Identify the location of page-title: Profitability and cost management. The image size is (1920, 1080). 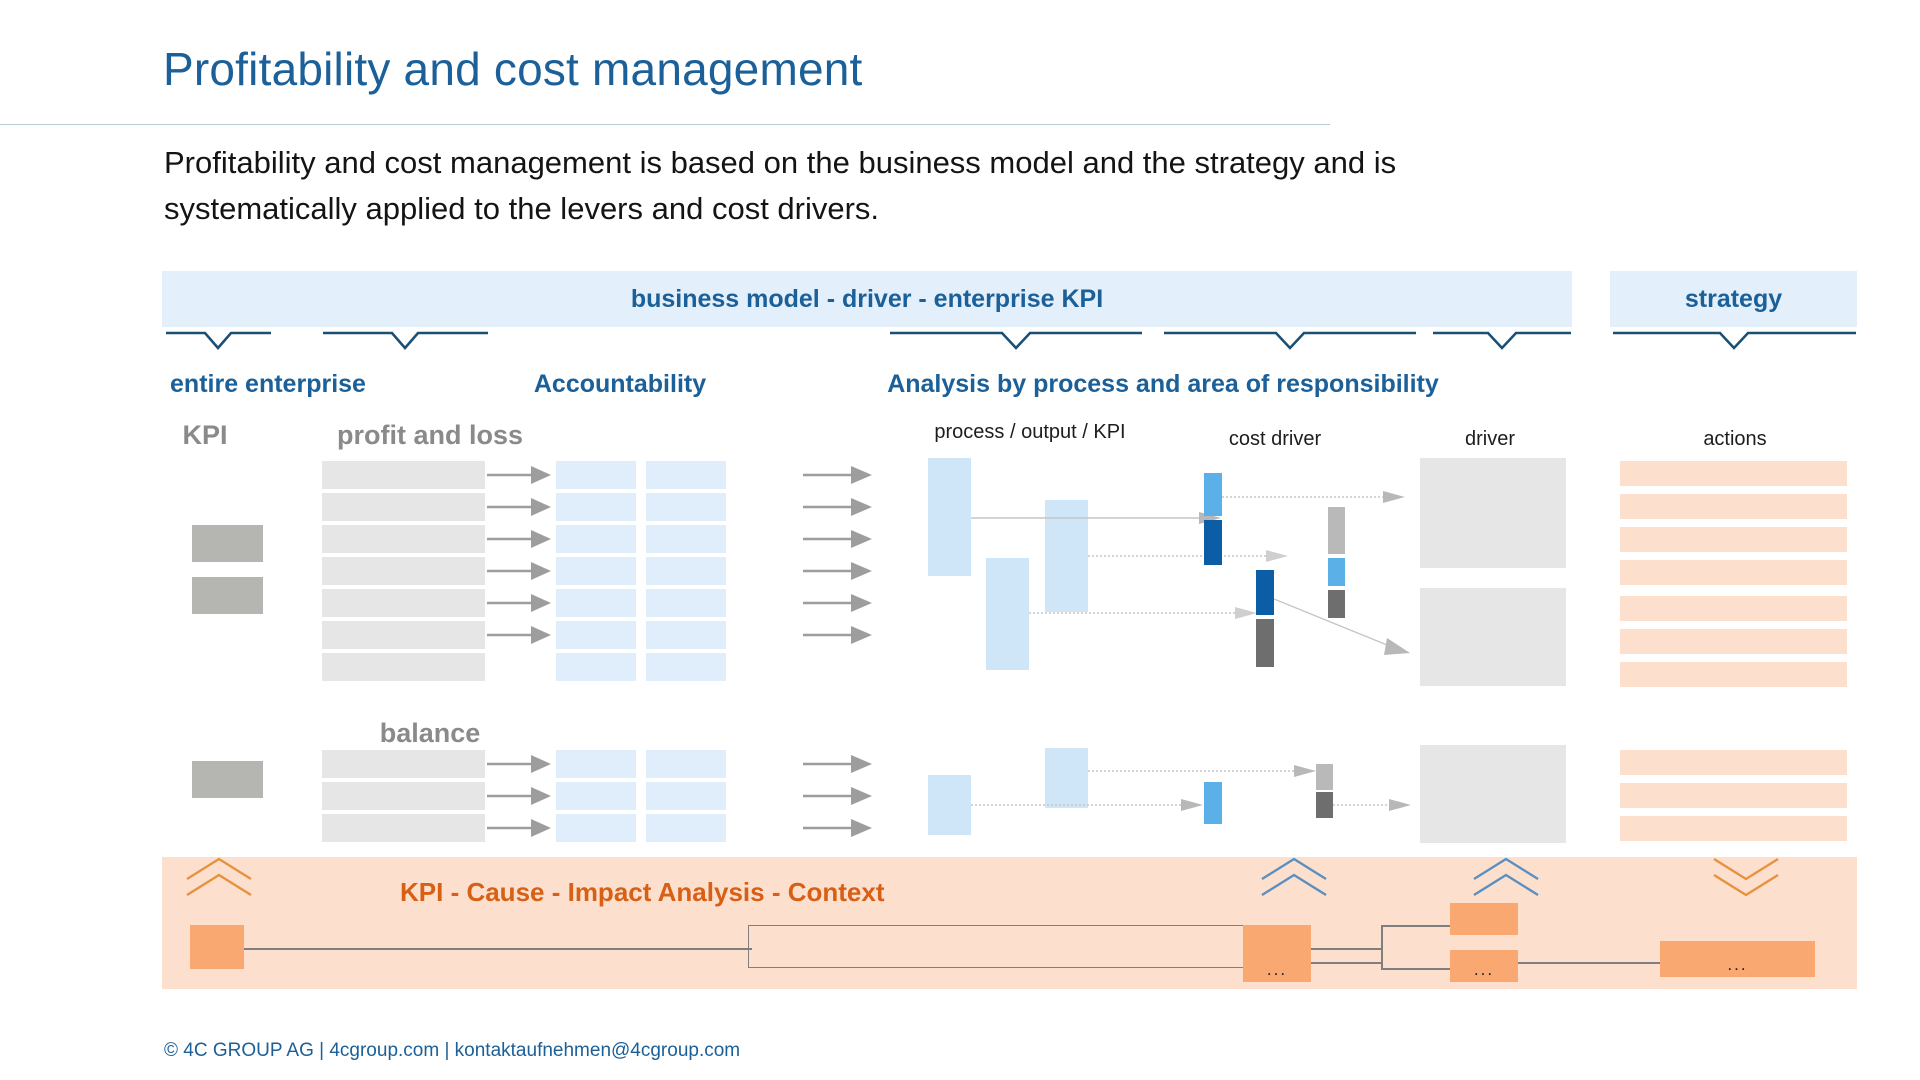
(513, 69).